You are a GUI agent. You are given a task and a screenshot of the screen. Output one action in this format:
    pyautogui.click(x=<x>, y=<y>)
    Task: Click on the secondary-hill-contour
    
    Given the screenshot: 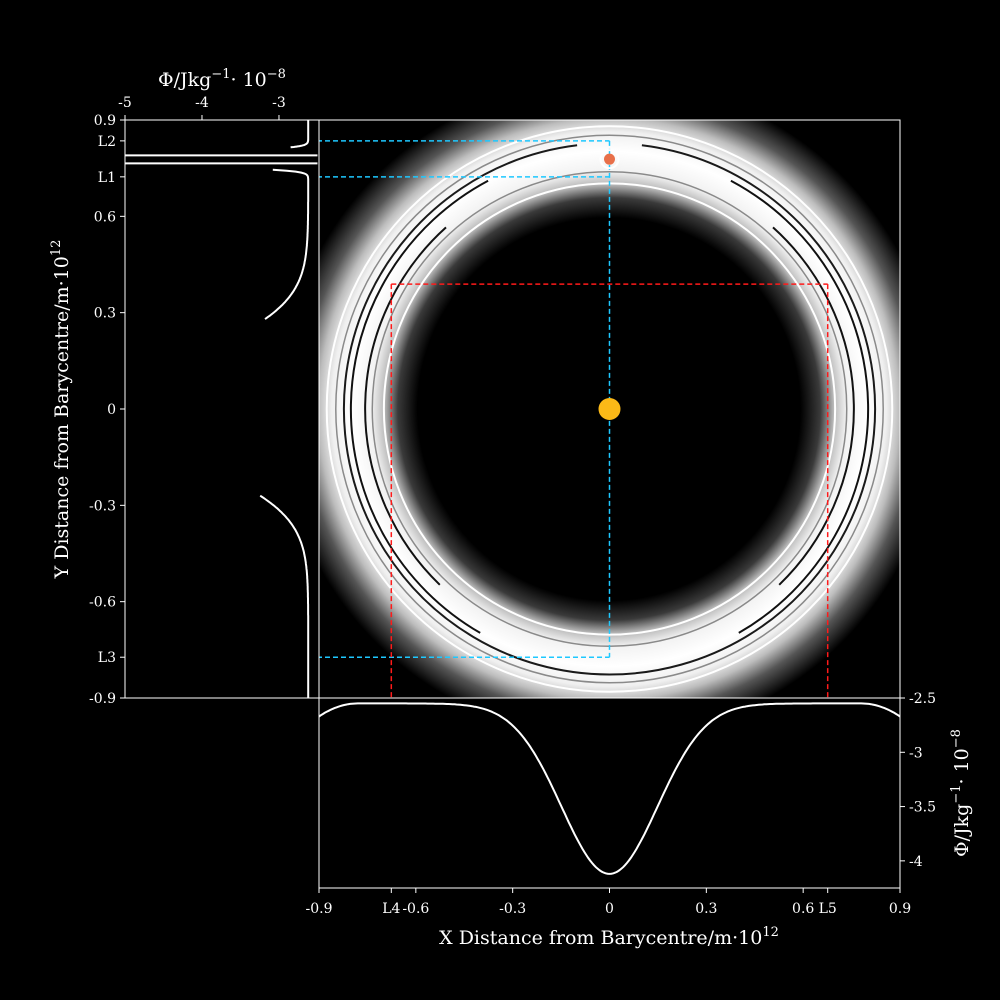 What is the action you would take?
    pyautogui.click(x=609, y=159)
    